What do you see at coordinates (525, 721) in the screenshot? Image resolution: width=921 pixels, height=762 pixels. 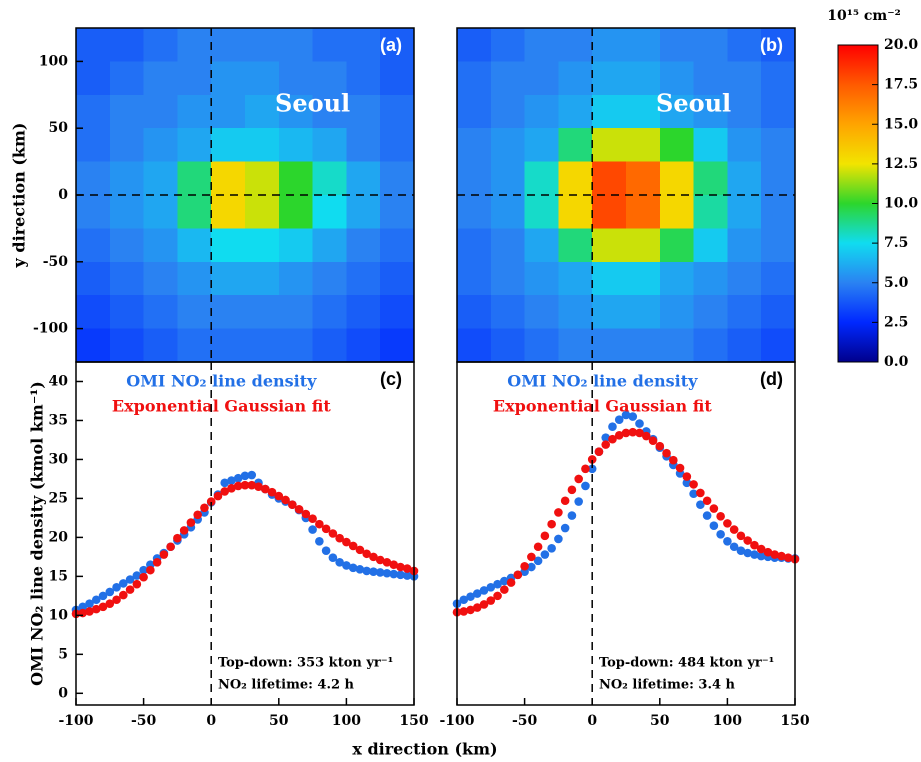 I see `x-tick-label: -50` at bounding box center [525, 721].